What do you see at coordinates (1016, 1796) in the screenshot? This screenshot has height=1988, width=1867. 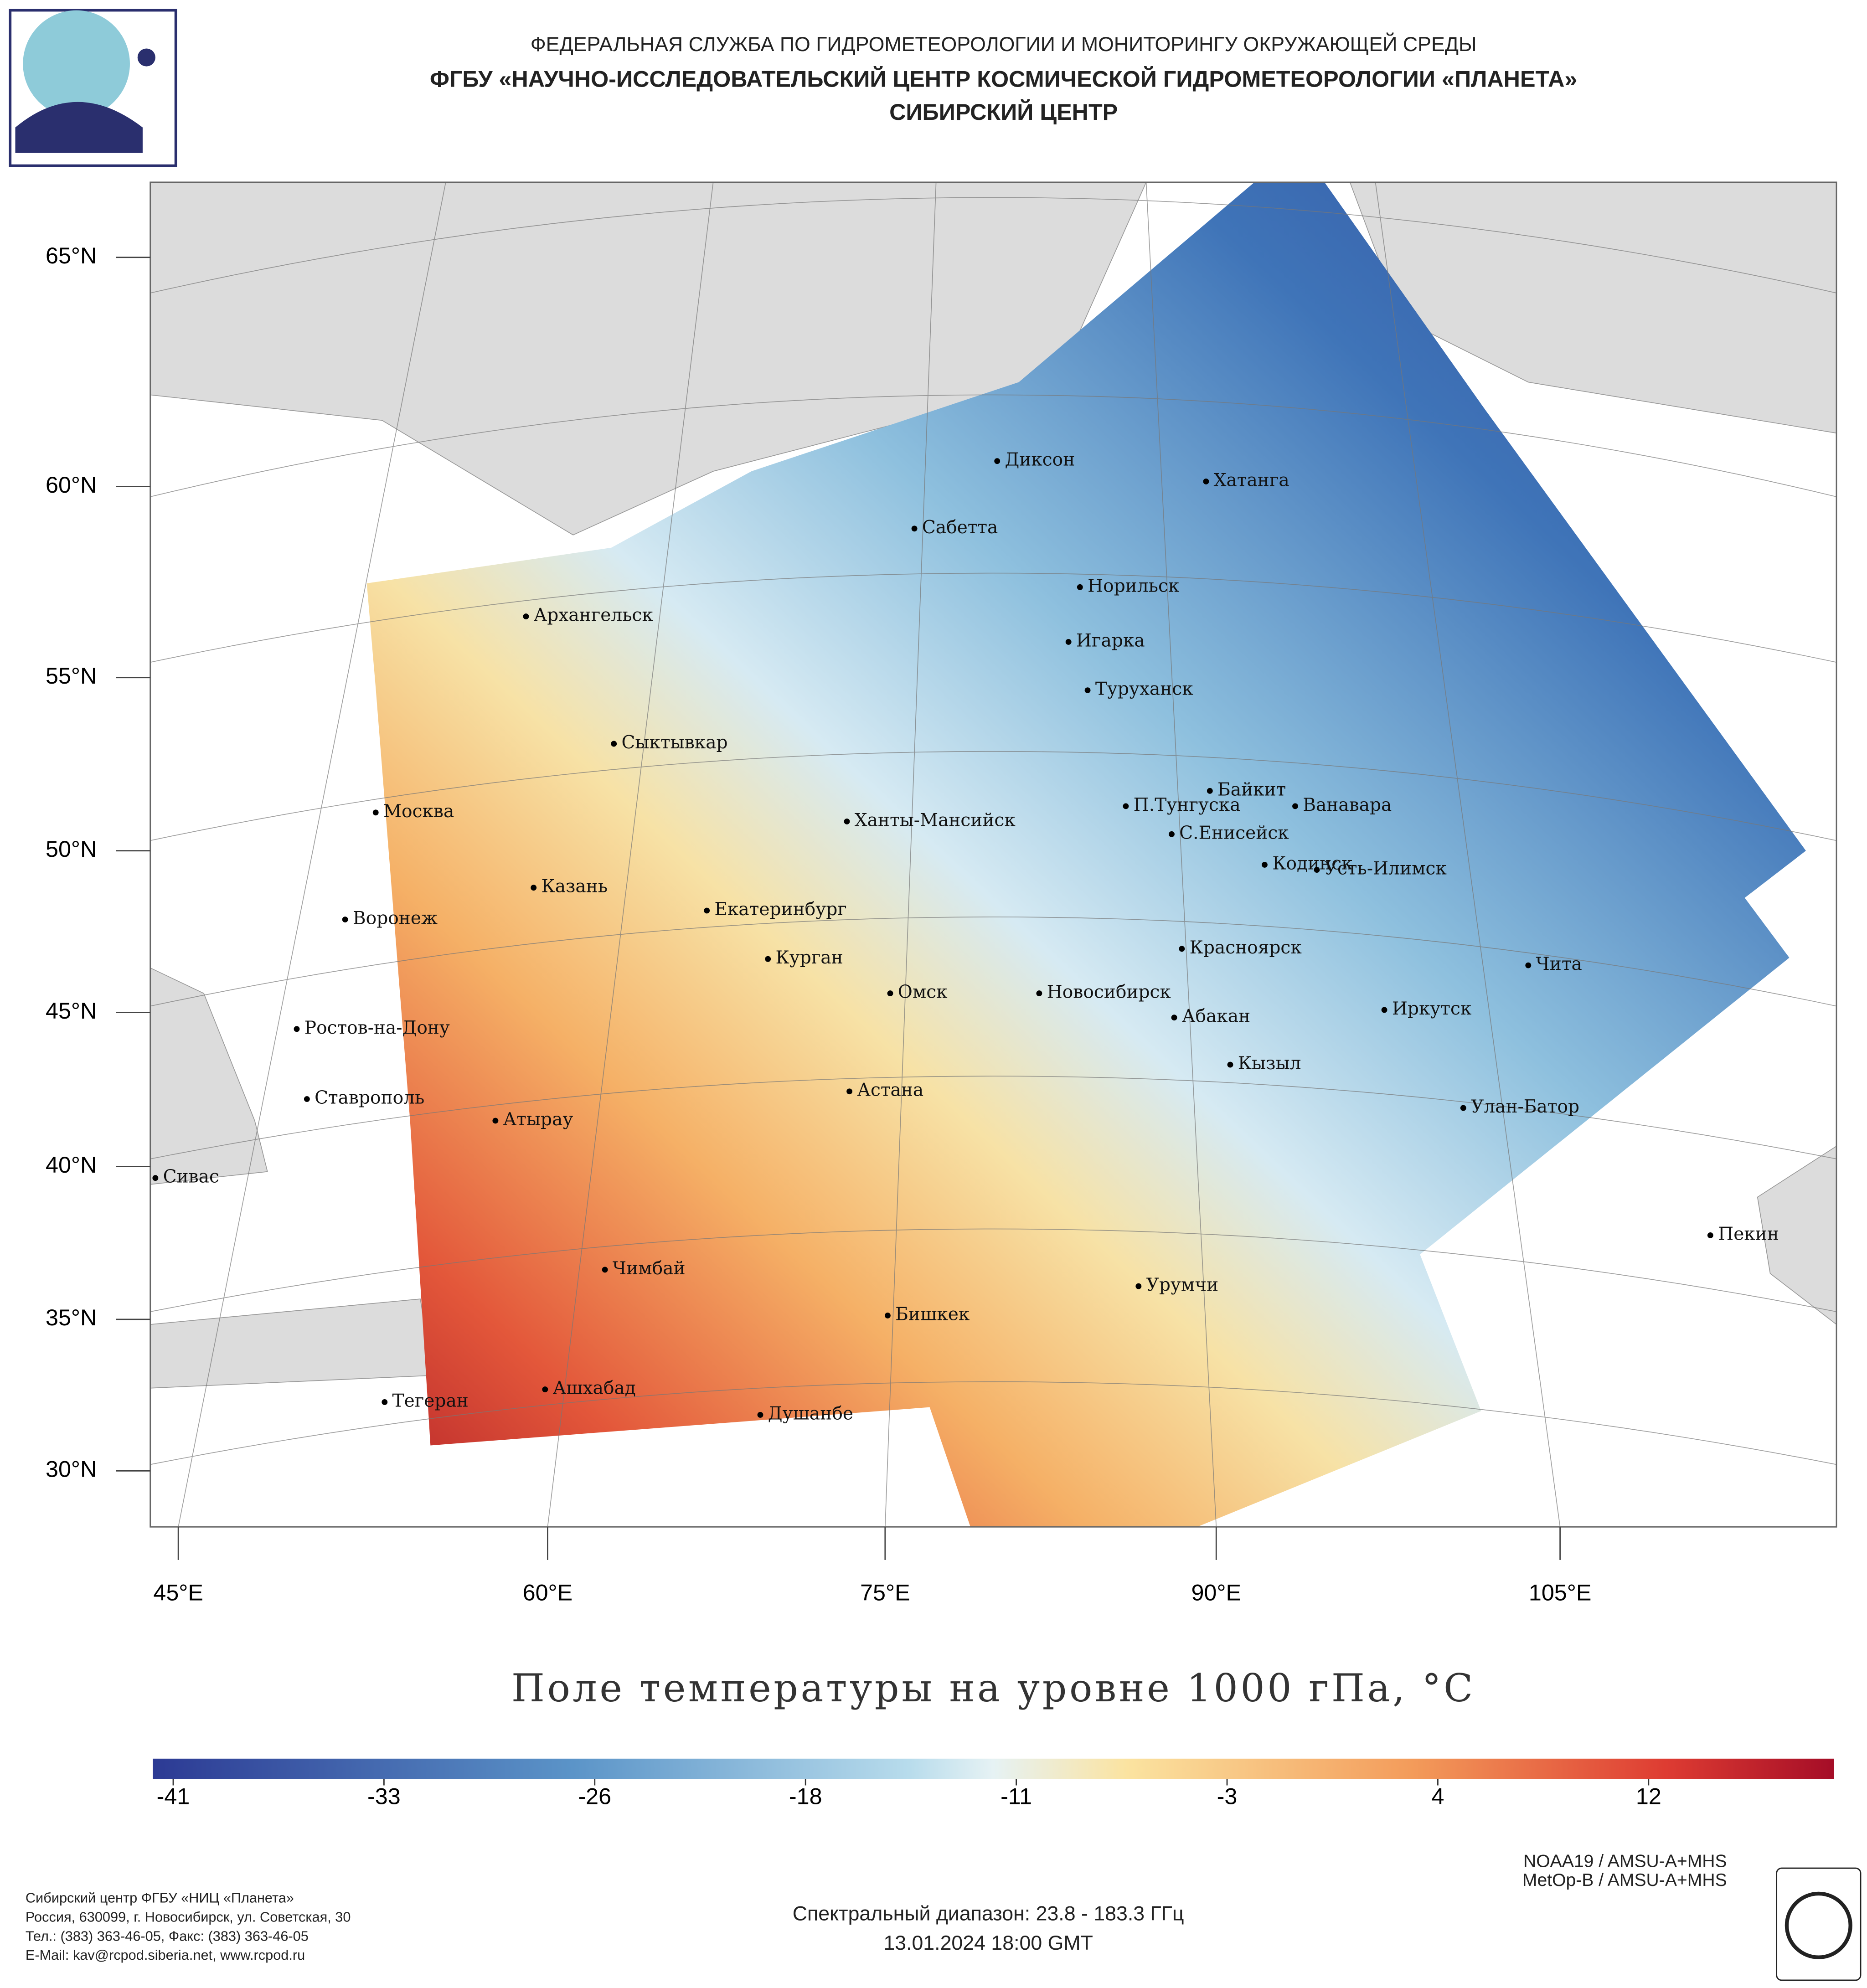 I see `colorbar-label: -11` at bounding box center [1016, 1796].